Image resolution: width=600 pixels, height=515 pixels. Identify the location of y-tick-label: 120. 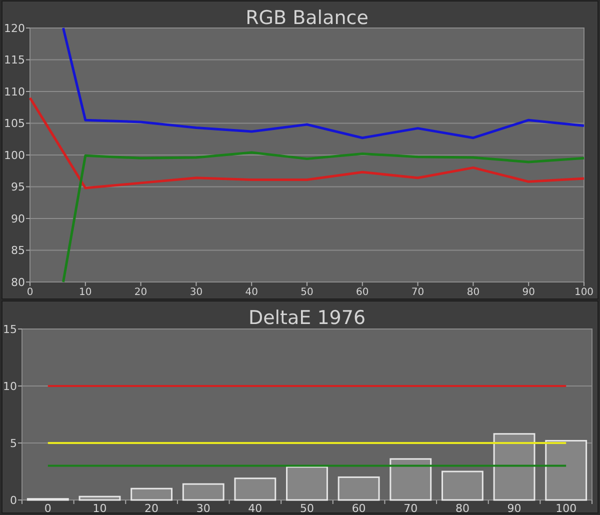
(14, 28).